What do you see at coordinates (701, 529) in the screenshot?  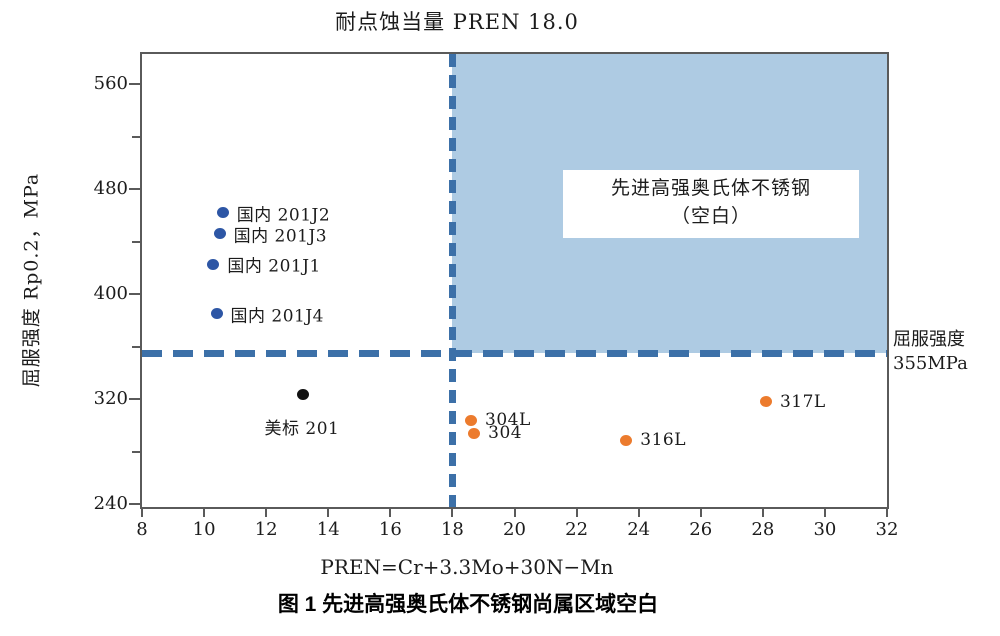 I see `x-tick-label: 26` at bounding box center [701, 529].